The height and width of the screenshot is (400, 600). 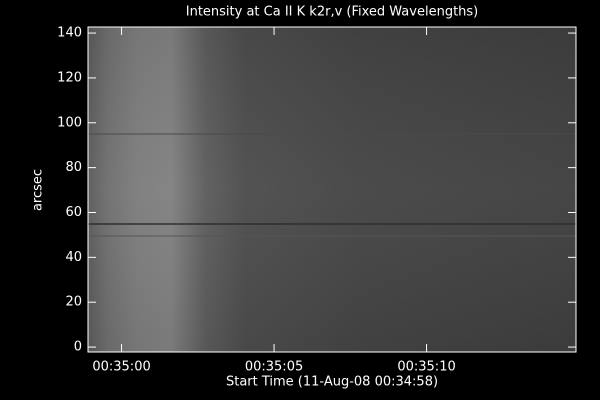 What do you see at coordinates (73, 212) in the screenshot?
I see `y-tick-label: 60` at bounding box center [73, 212].